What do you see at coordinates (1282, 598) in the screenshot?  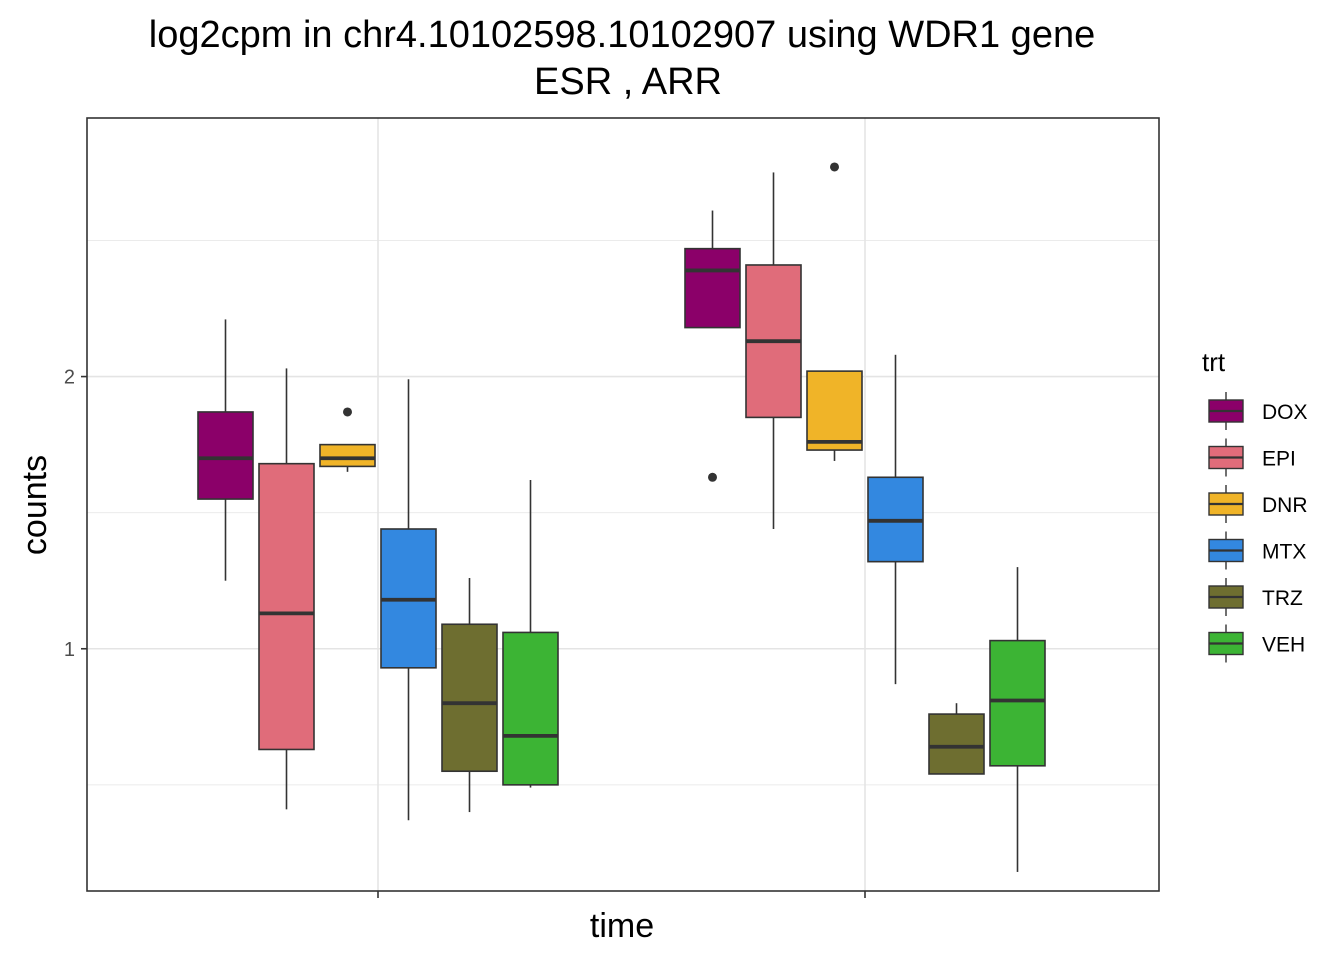 I see `legend-label: TRZ` at bounding box center [1282, 598].